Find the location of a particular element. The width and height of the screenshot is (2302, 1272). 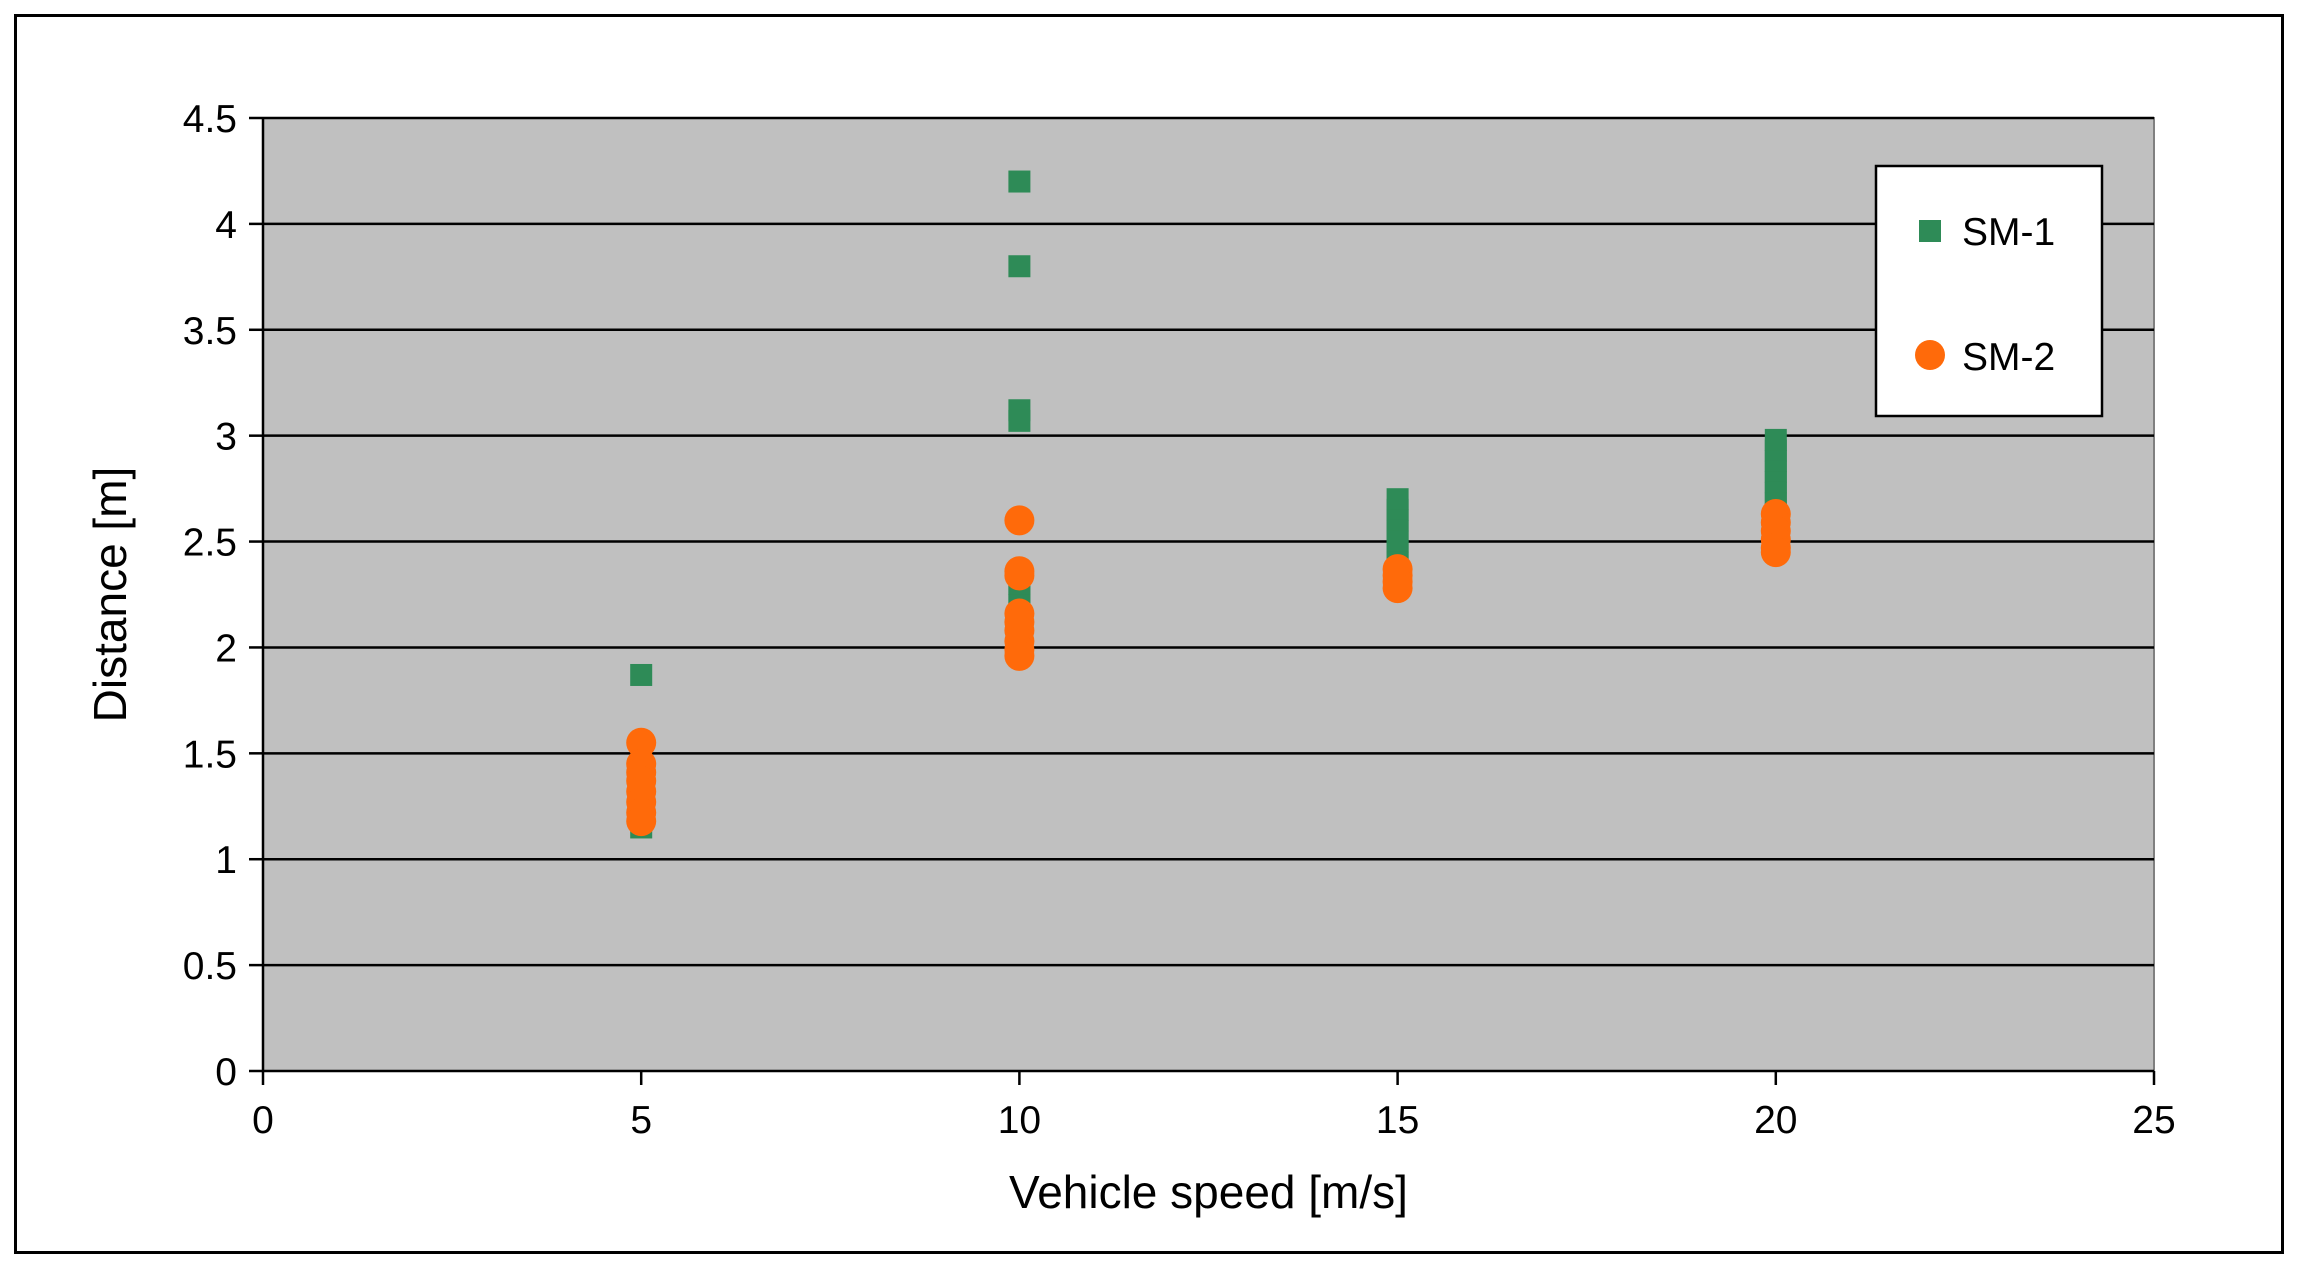

x-tick-label-3: 15 is located at coordinates (1397, 1120).